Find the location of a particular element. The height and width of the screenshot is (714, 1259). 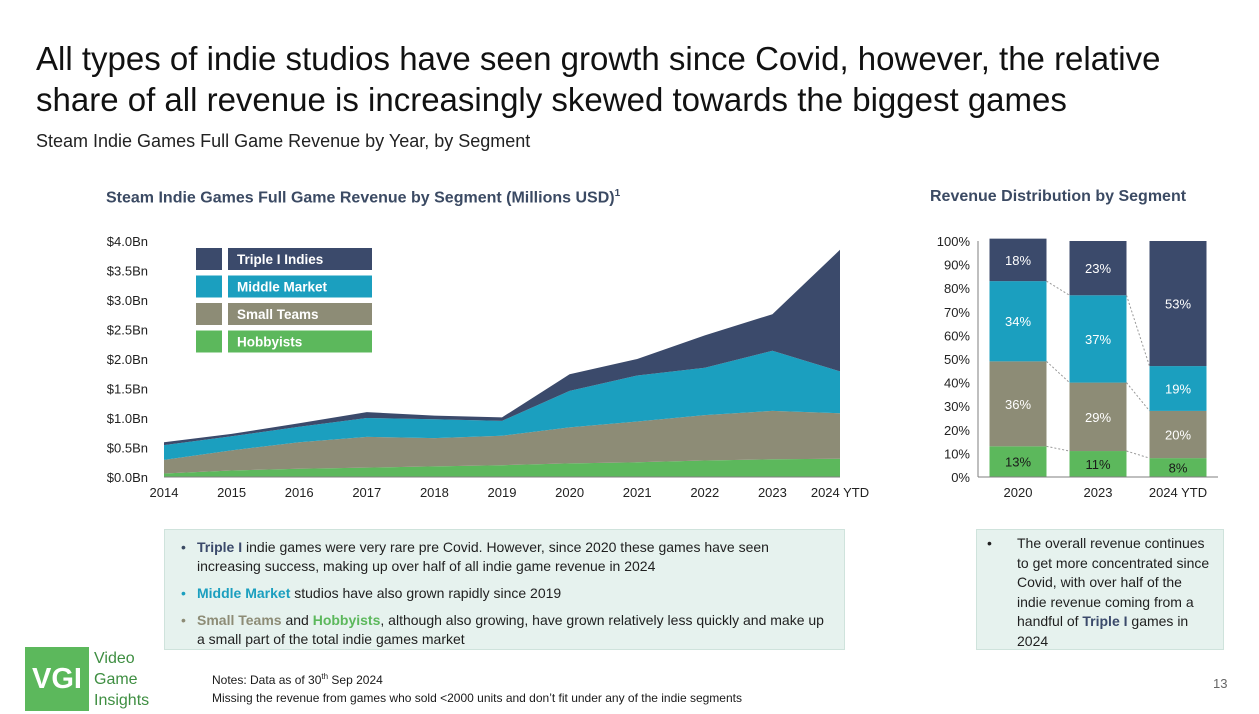

vgi-logo: VGI is located at coordinates (57, 679).